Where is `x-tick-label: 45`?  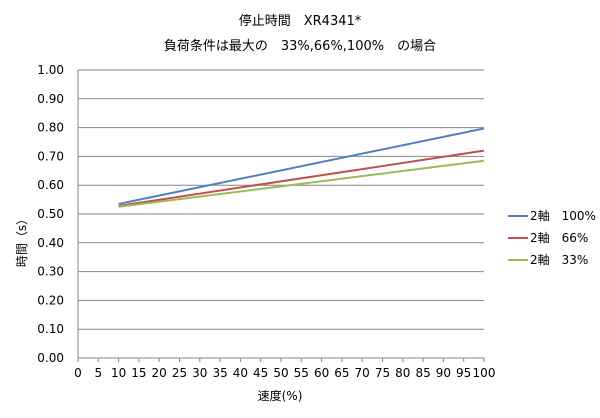 x-tick-label: 45 is located at coordinates (260, 373).